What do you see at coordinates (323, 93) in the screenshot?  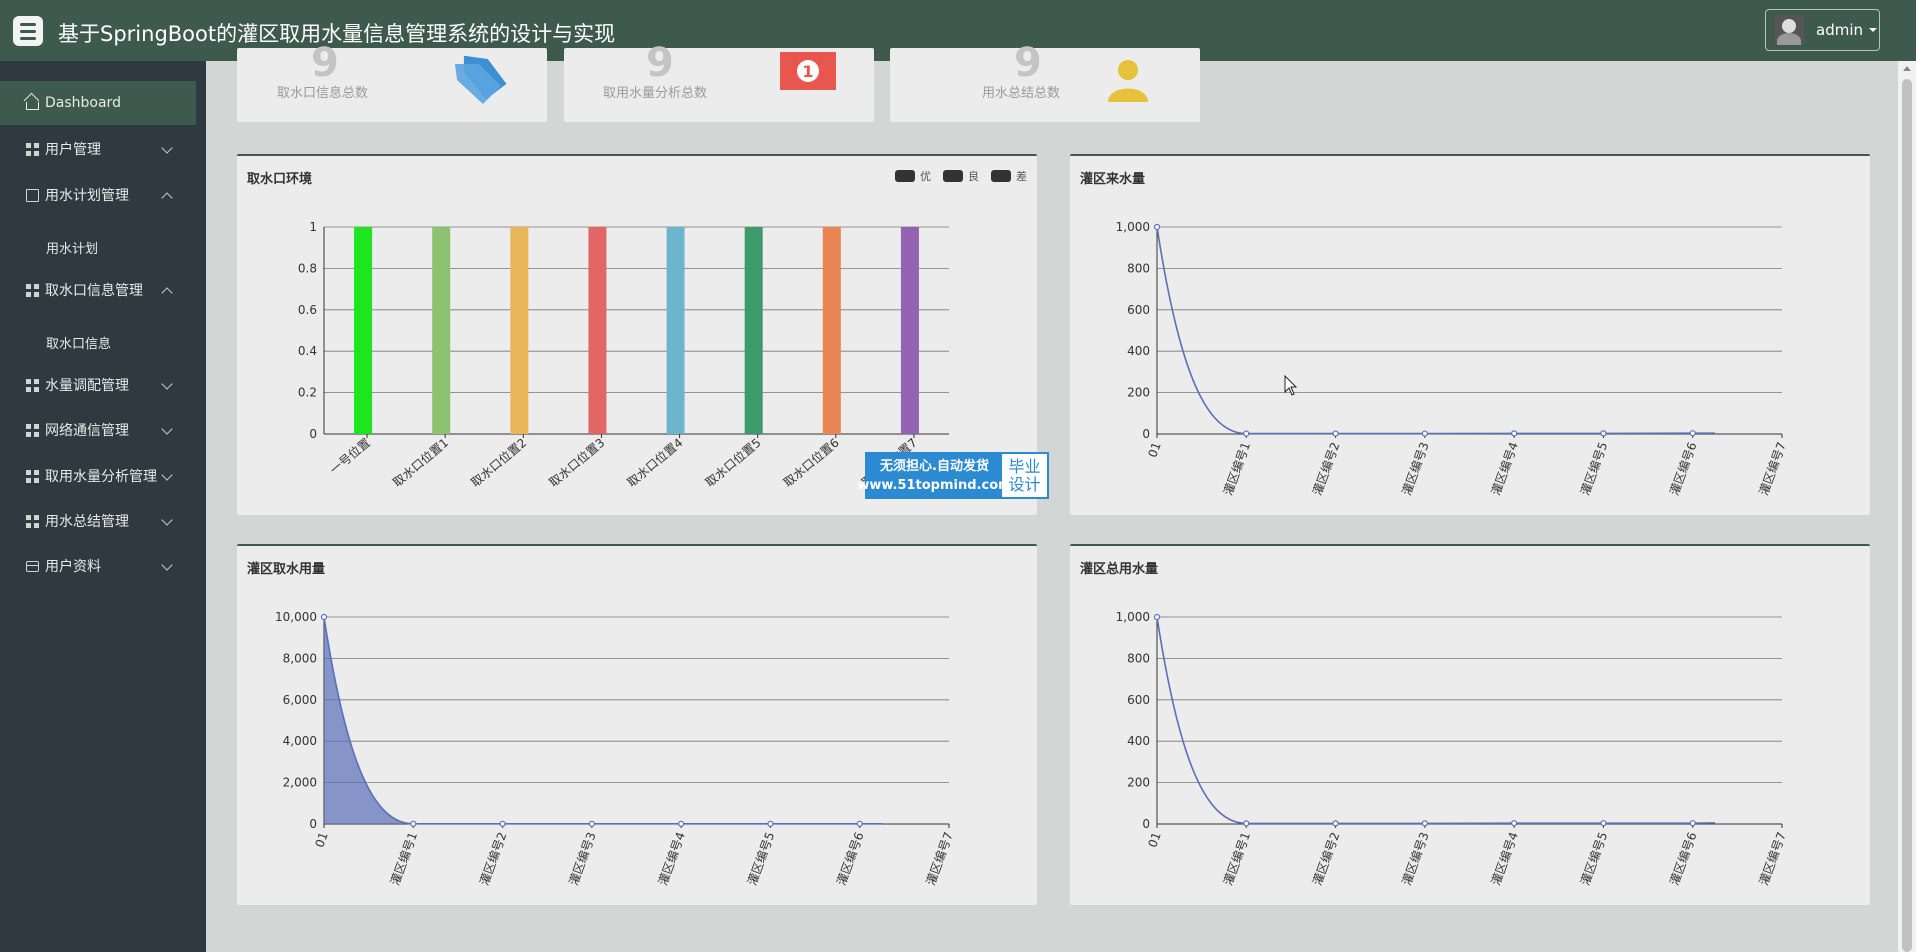 I see `stat-label: 取水口信息总数` at bounding box center [323, 93].